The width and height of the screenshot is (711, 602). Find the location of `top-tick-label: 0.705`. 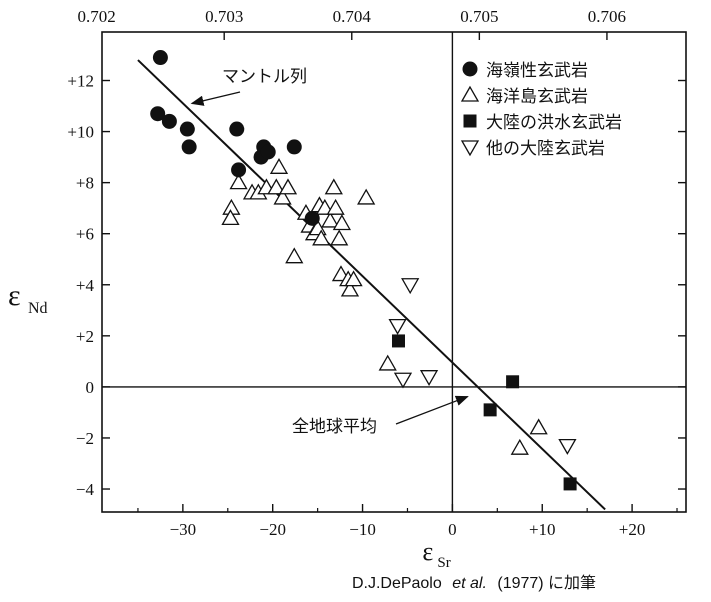

top-tick-label: 0.705 is located at coordinates (479, 16).